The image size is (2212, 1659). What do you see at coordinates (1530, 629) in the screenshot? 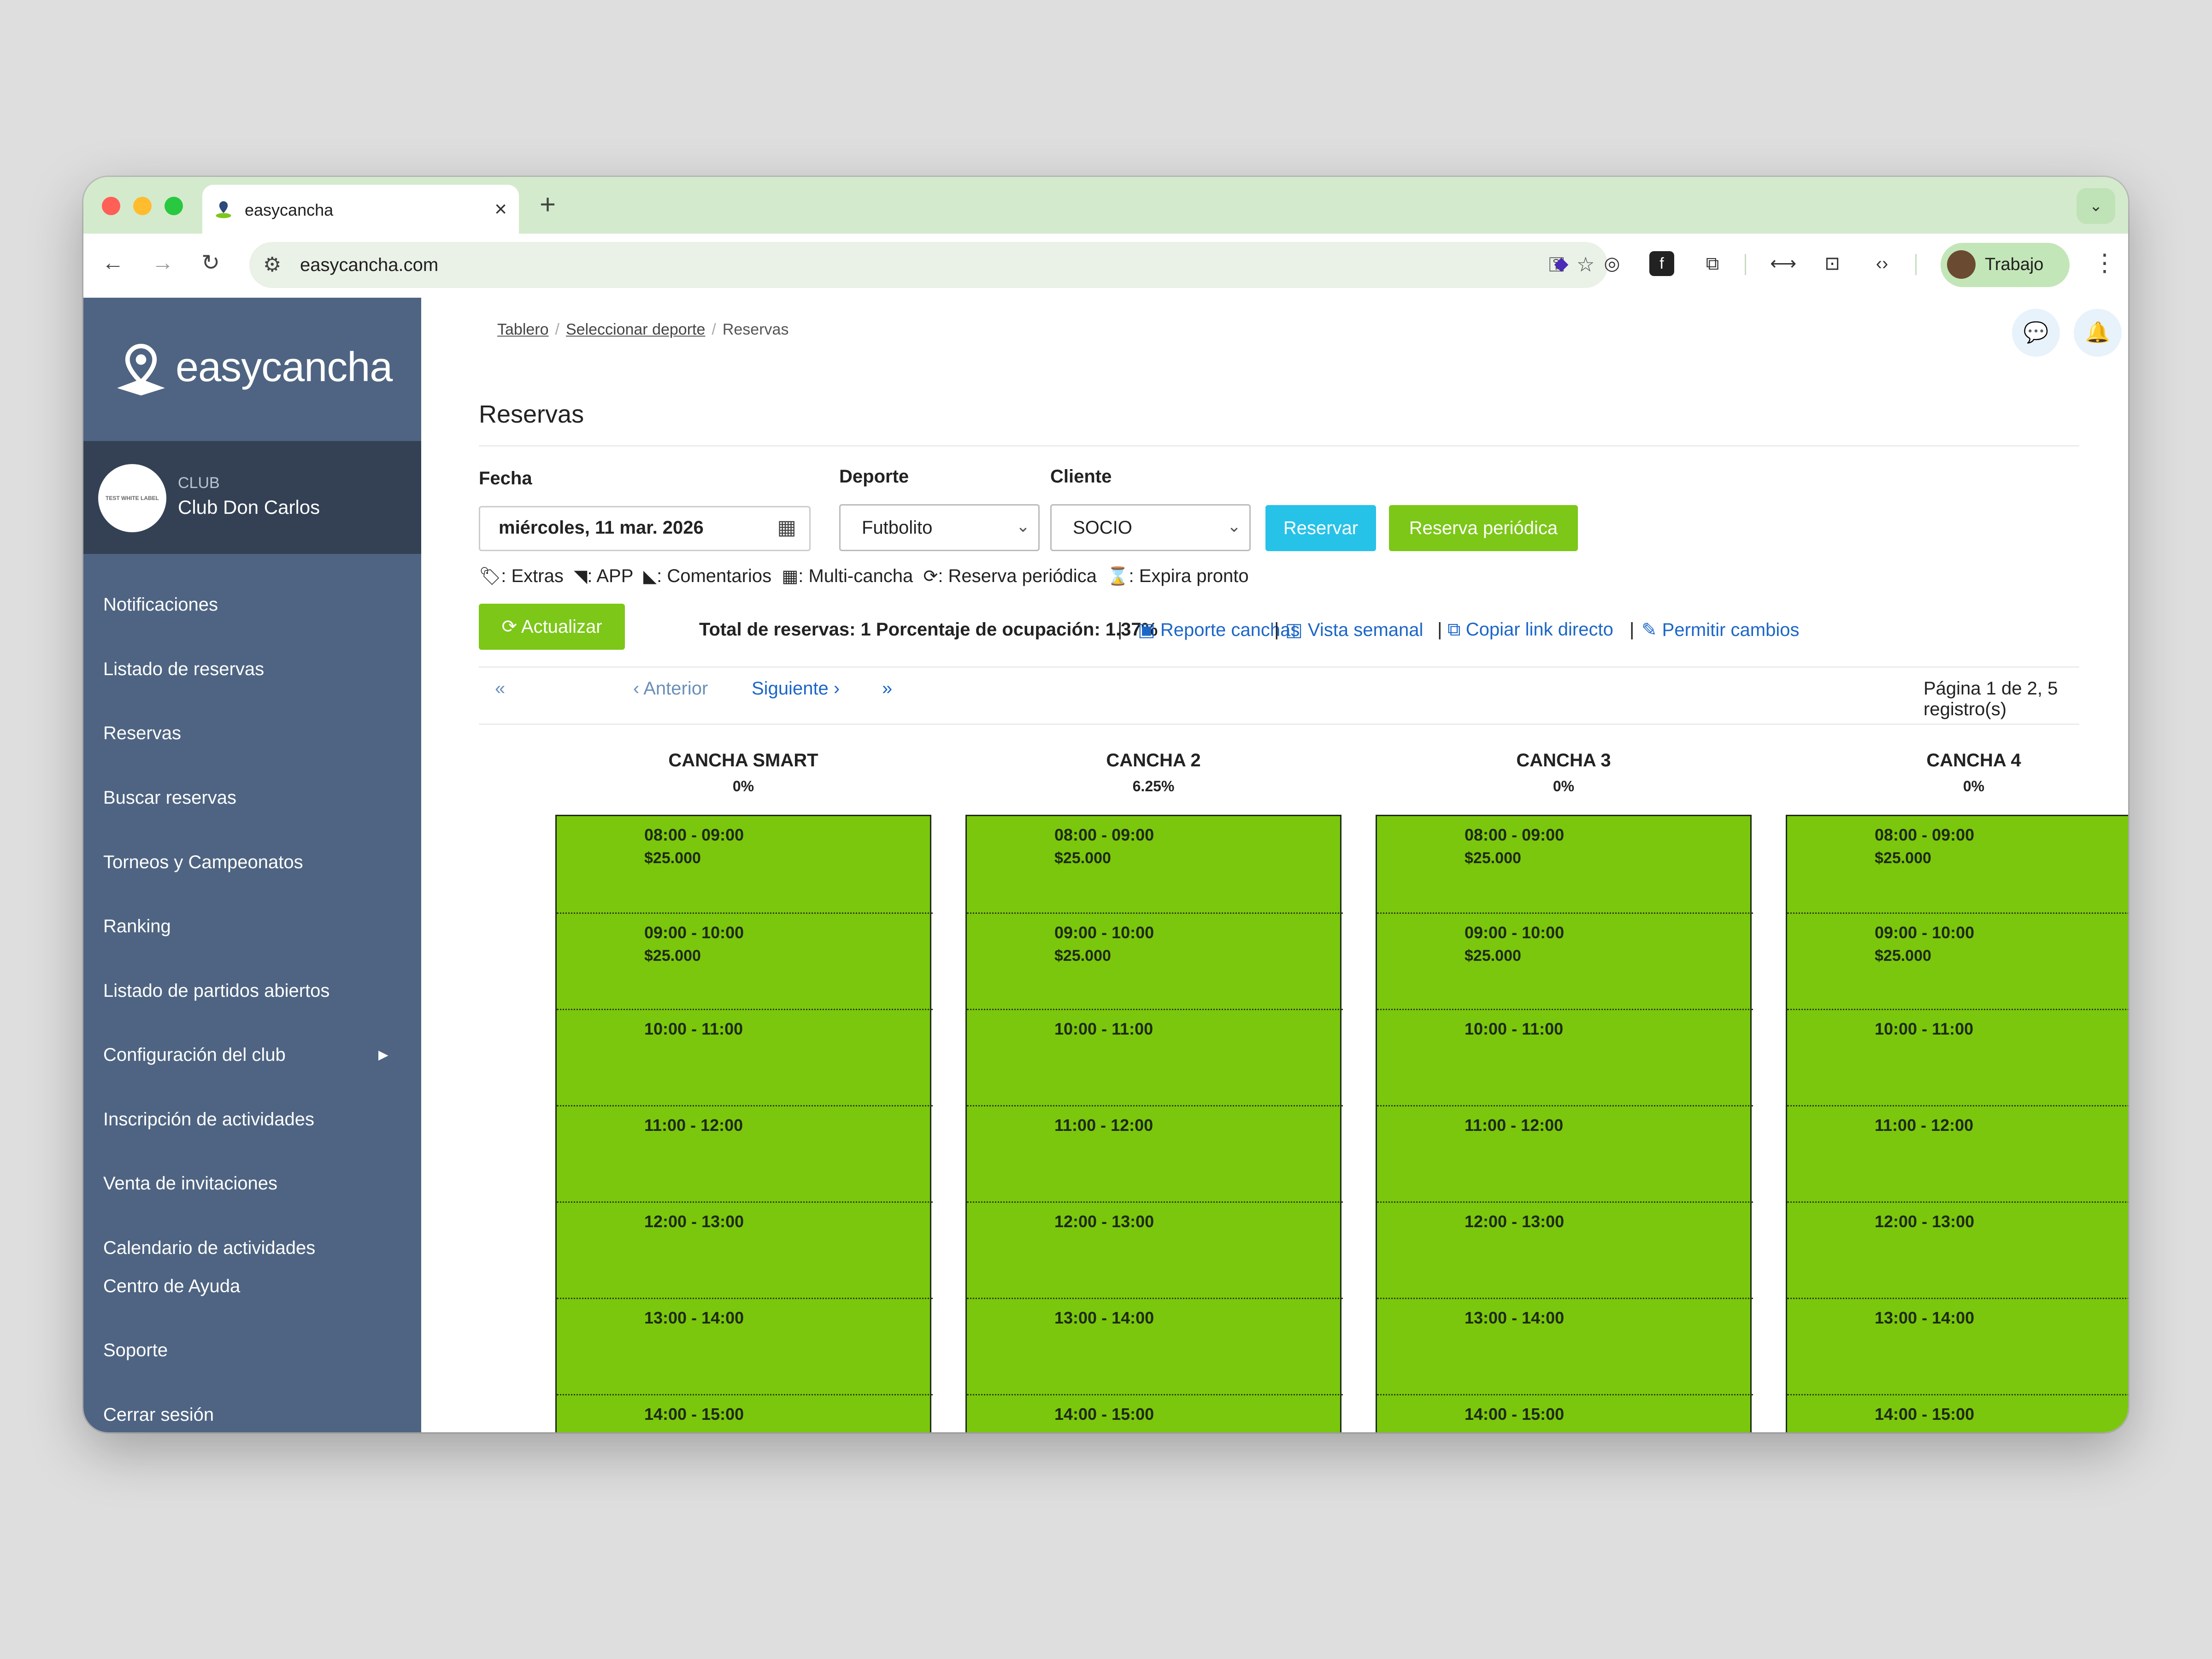
I see `copy-link: ⧉ Copiar link directo` at bounding box center [1530, 629].